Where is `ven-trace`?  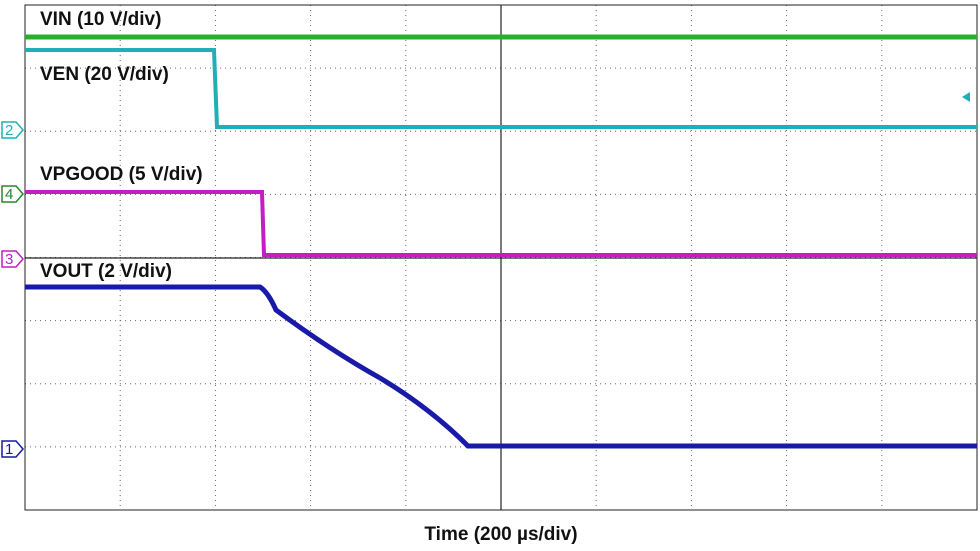 ven-trace is located at coordinates (501, 88).